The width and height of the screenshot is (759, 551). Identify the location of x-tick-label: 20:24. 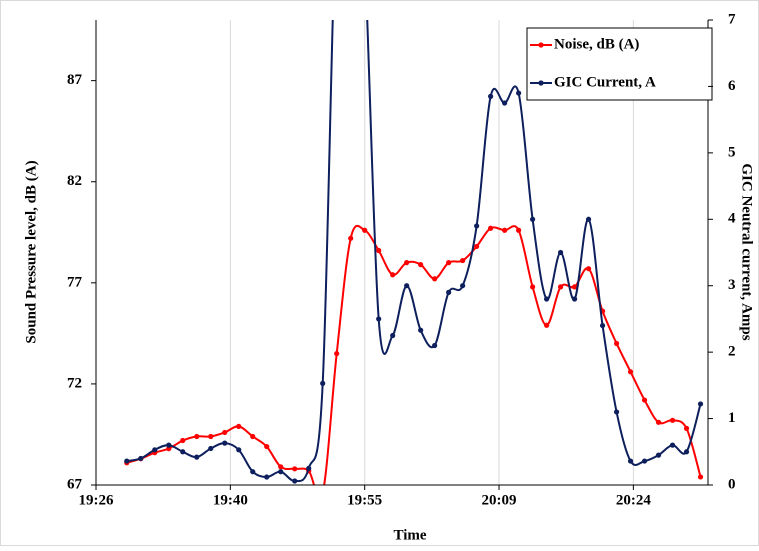
(633, 500).